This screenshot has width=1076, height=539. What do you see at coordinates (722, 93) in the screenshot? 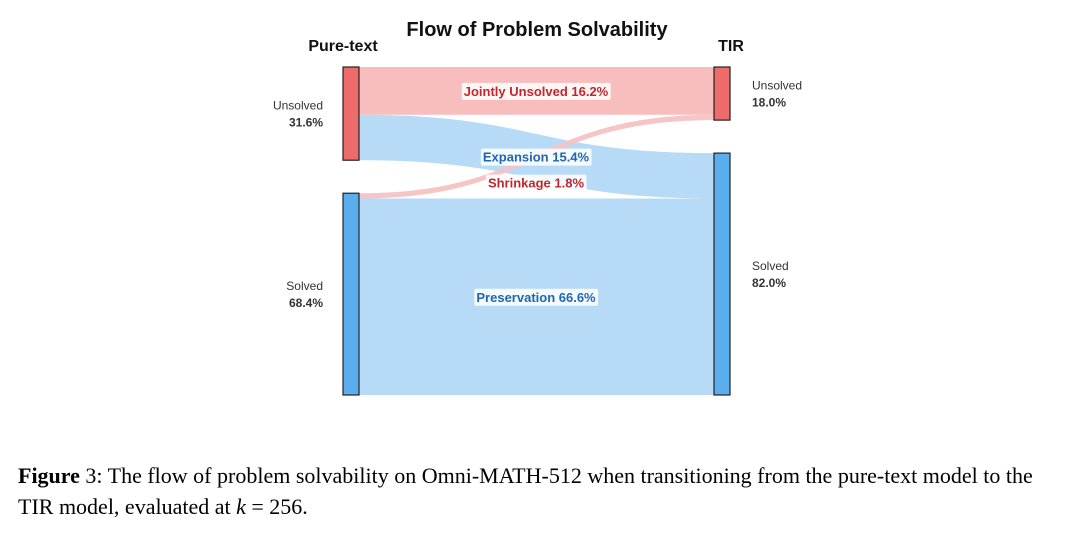
I see `node-tir-unsolved` at bounding box center [722, 93].